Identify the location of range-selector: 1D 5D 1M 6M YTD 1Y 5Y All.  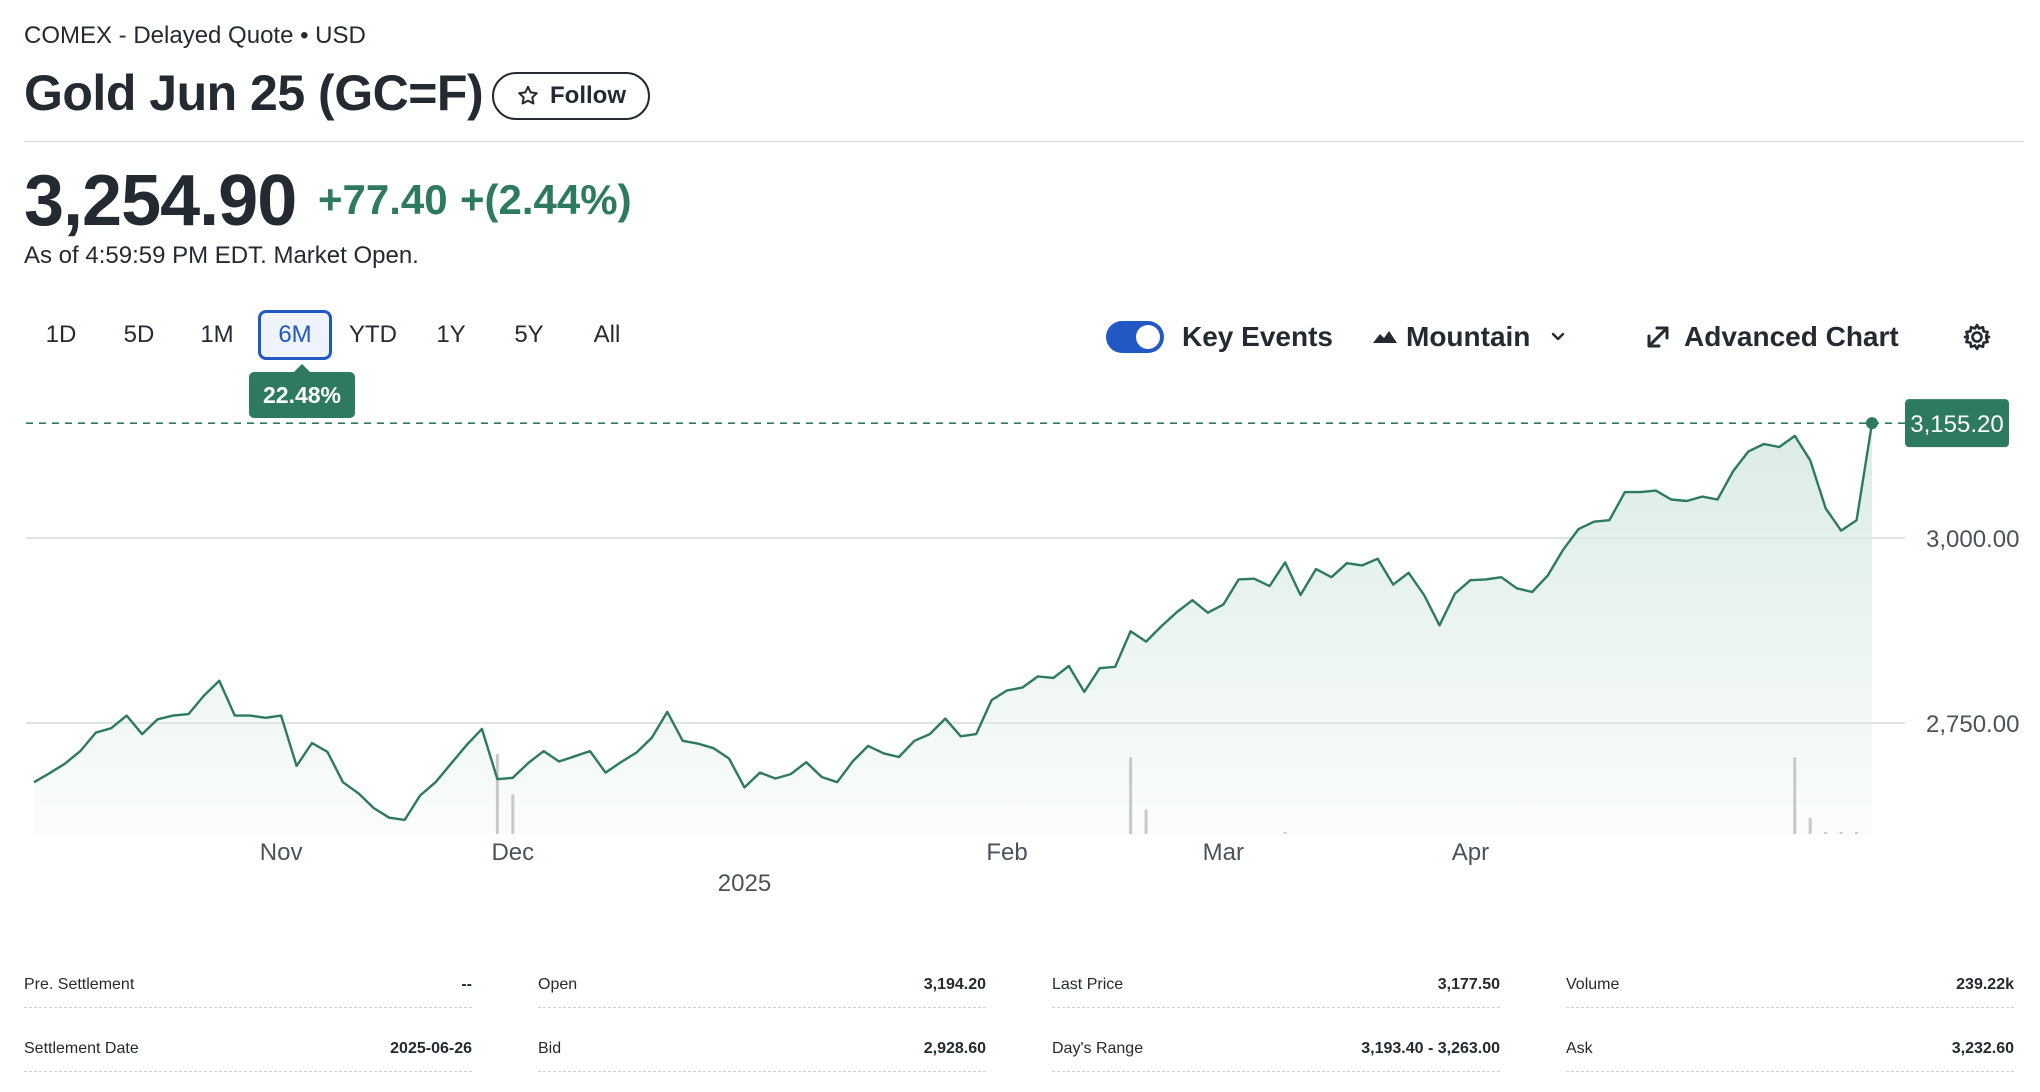
(336, 335).